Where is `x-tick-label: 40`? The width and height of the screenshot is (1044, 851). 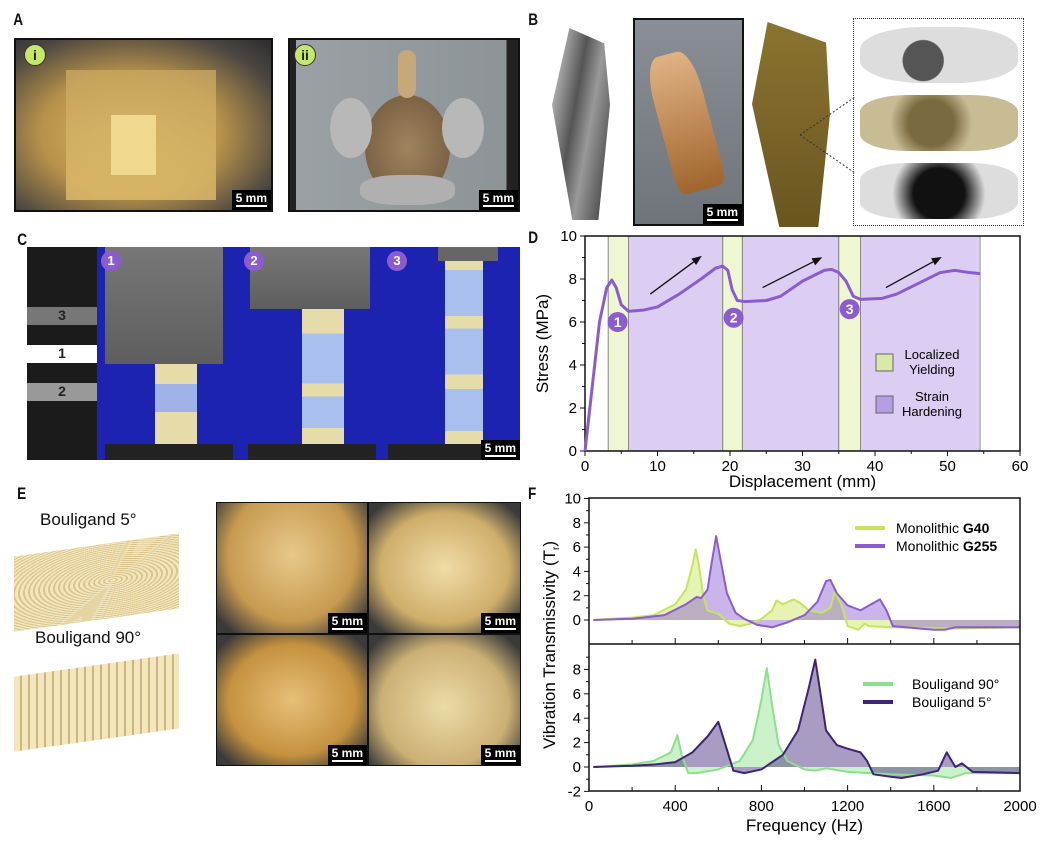 x-tick-label: 40 is located at coordinates (875, 466).